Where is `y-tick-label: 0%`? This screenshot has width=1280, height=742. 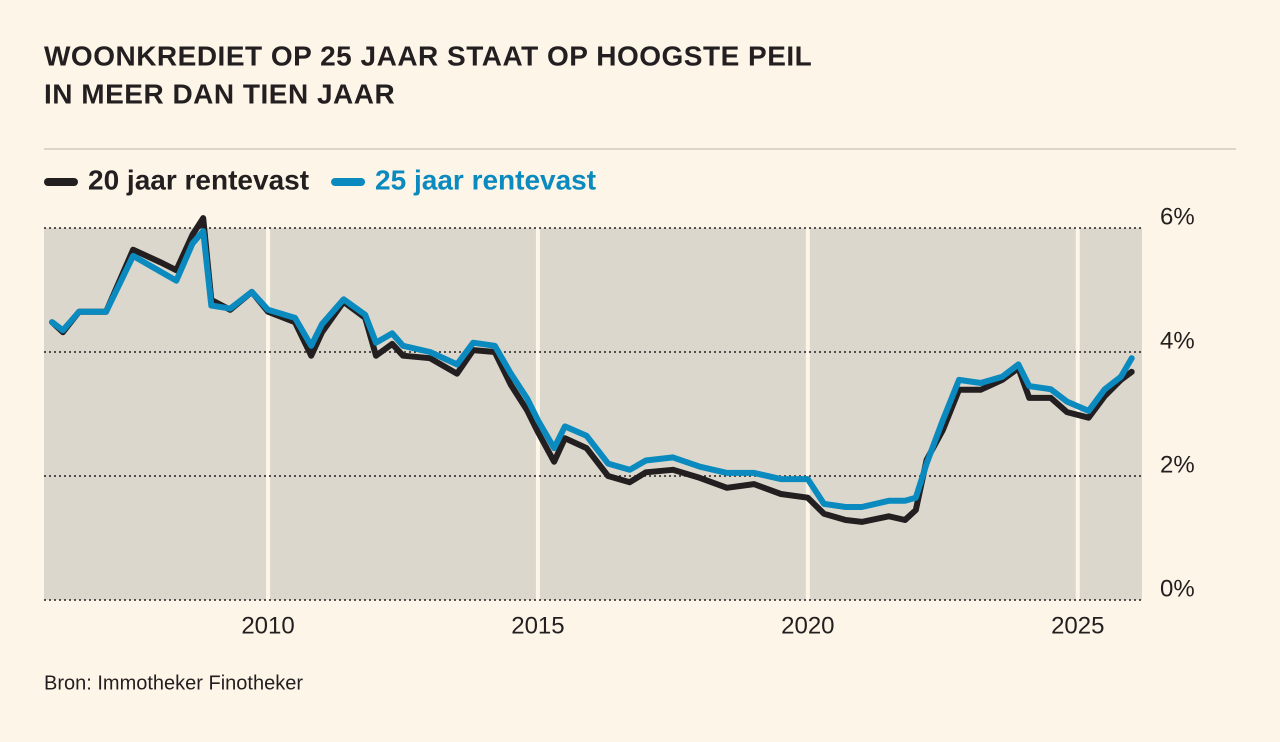
y-tick-label: 0% is located at coordinates (1177, 588).